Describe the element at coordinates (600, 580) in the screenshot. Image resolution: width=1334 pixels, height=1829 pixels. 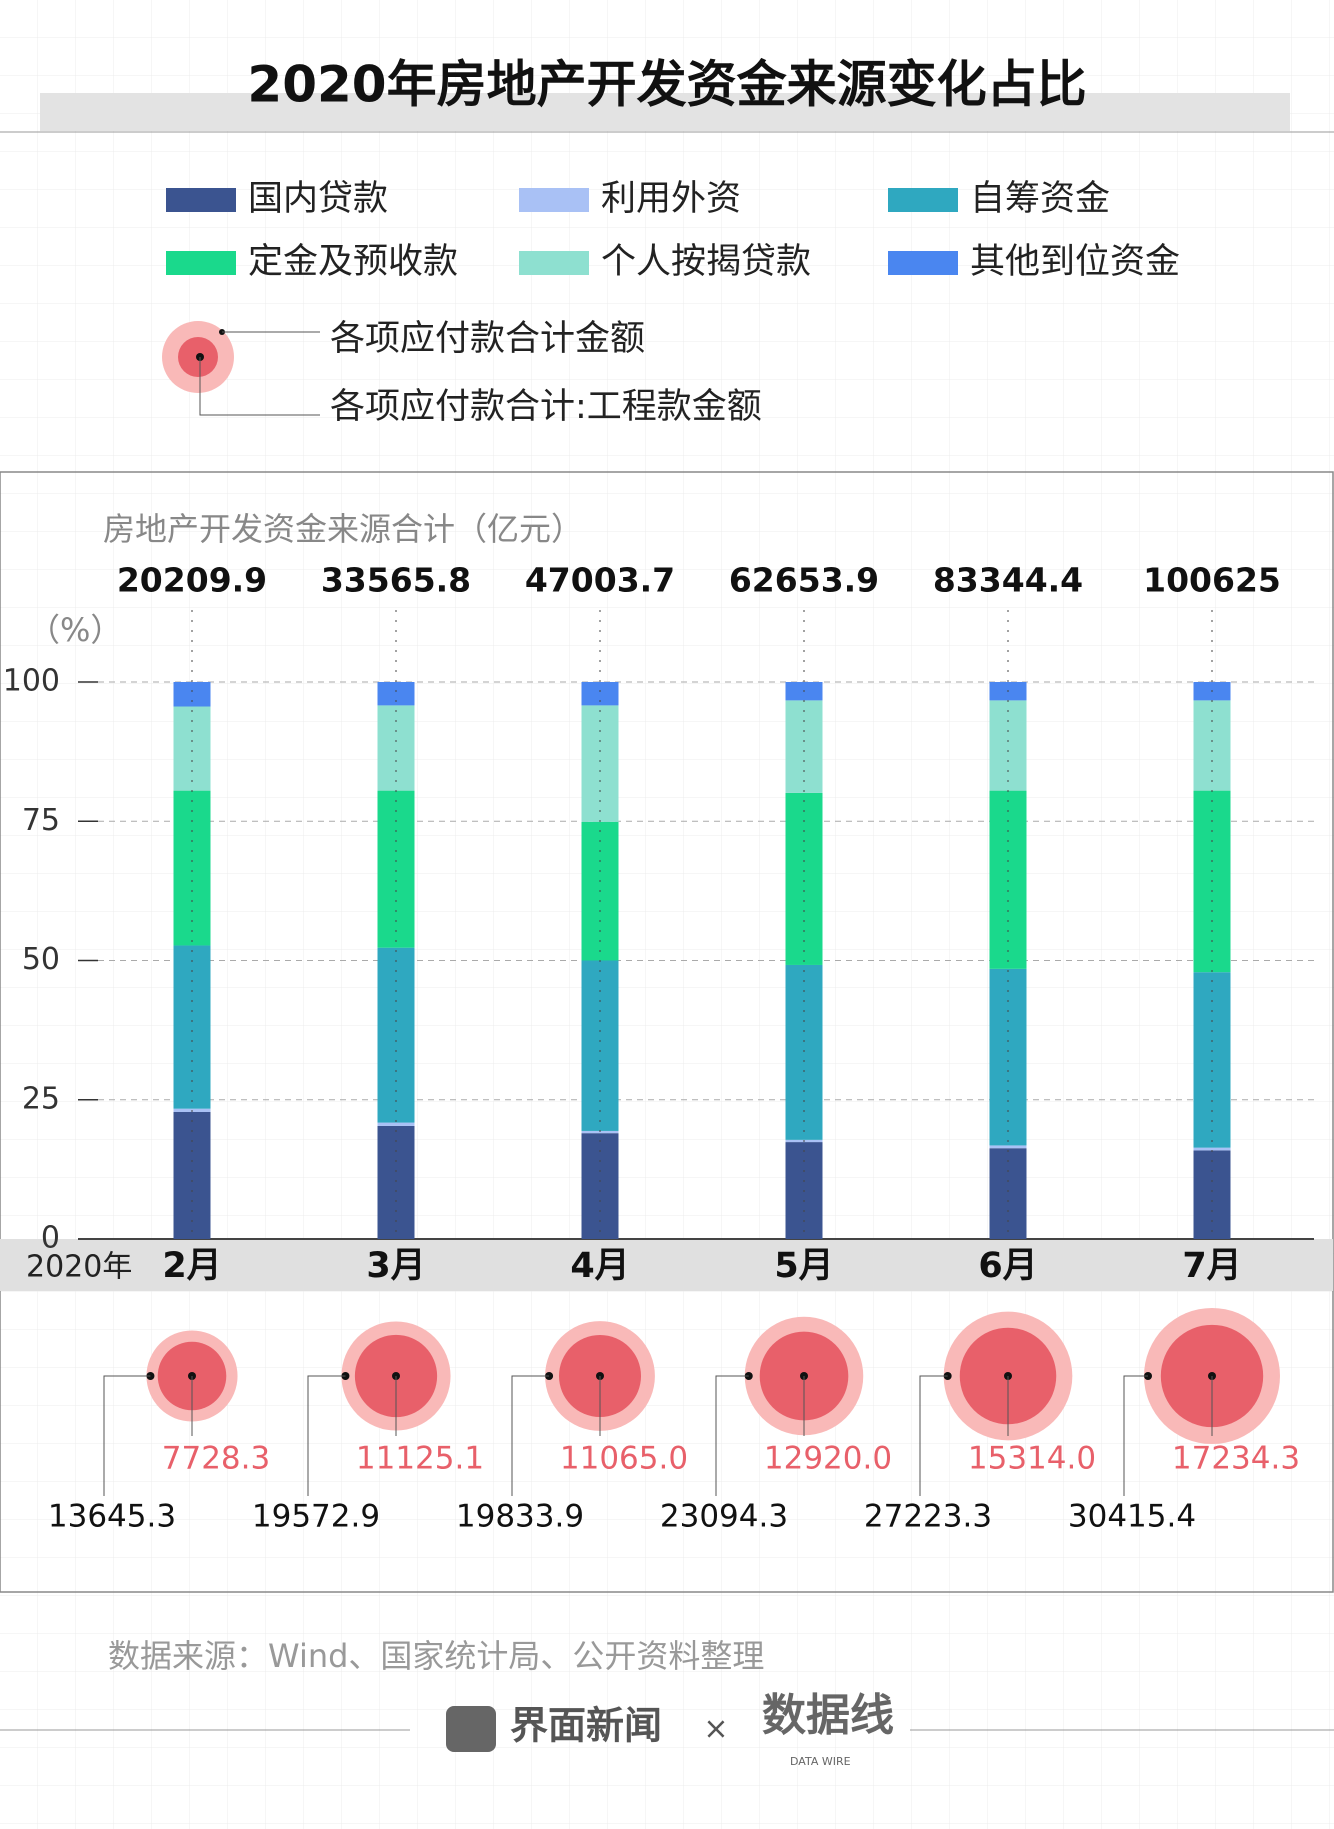
I see `total-label: 47003.7` at that location.